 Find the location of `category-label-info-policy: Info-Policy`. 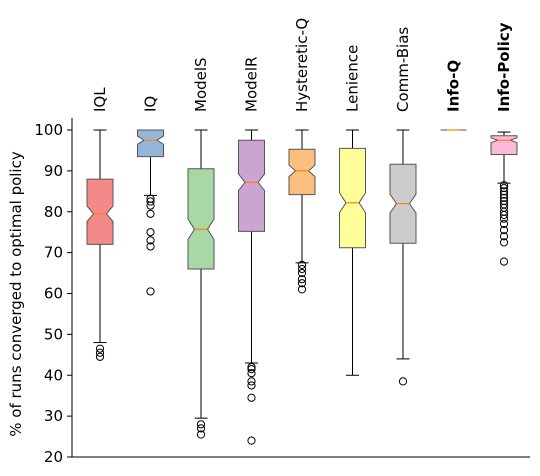

category-label-info-policy: Info-Policy is located at coordinates (504, 67).